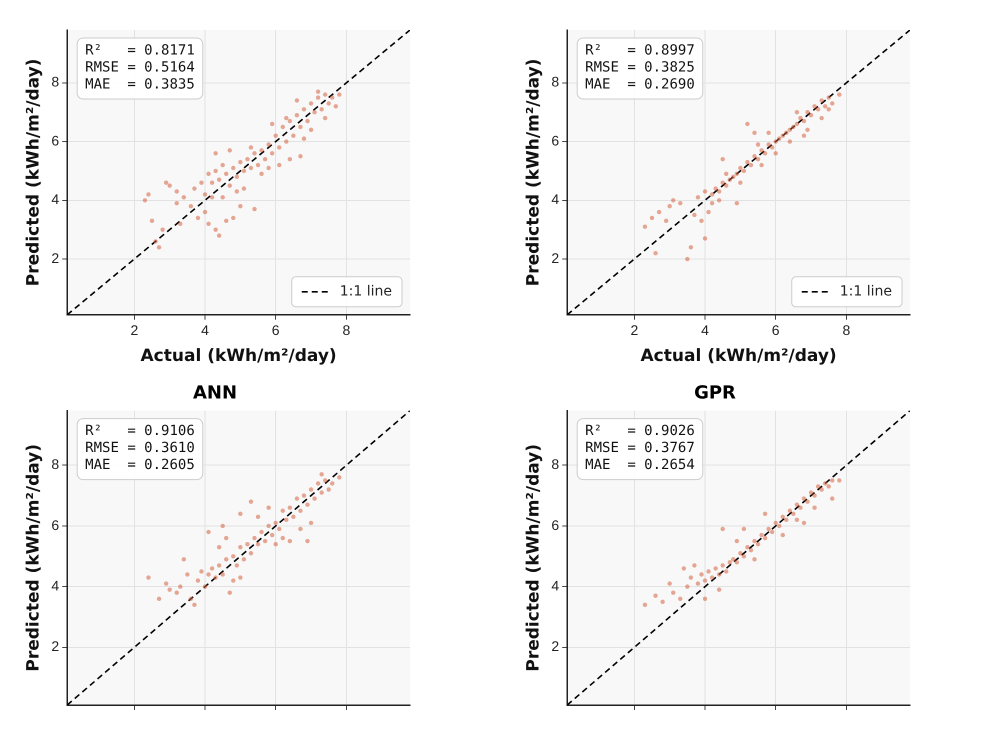 Image resolution: width=1000 pixels, height=750 pixels. I want to click on annotation: MAE = 0.3835, so click(140, 84).